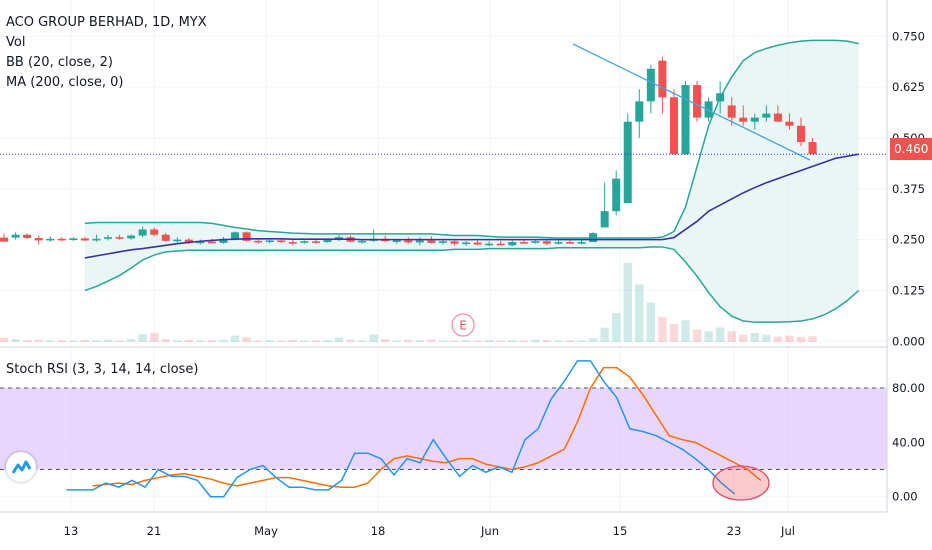 The image size is (932, 550). What do you see at coordinates (734, 531) in the screenshot?
I see `time-axis-label: 23` at bounding box center [734, 531].